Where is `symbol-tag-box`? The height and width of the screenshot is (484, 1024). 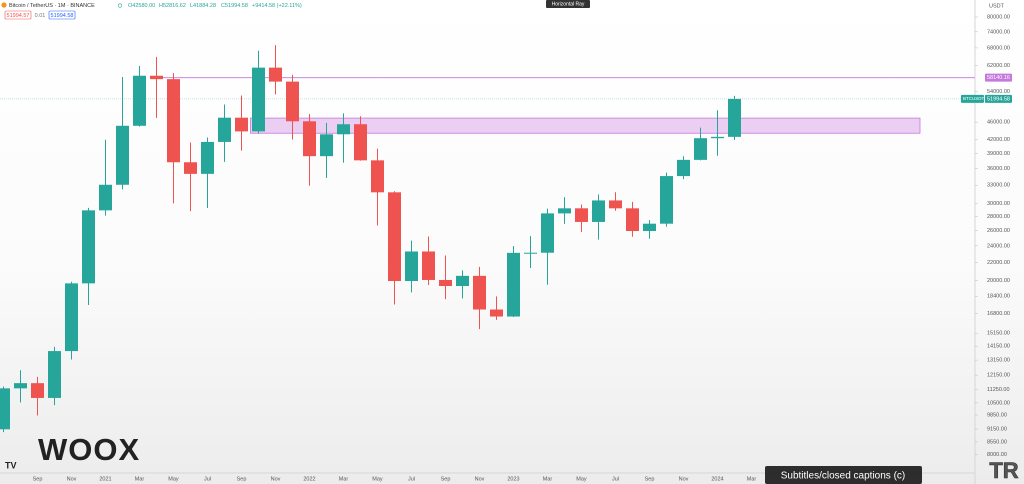 symbol-tag-box is located at coordinates (972, 98).